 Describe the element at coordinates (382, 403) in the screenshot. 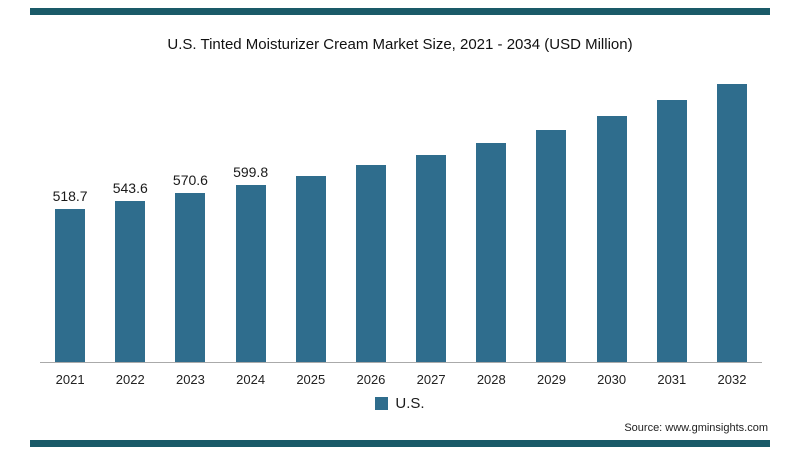

I see `legend-swatch` at that location.